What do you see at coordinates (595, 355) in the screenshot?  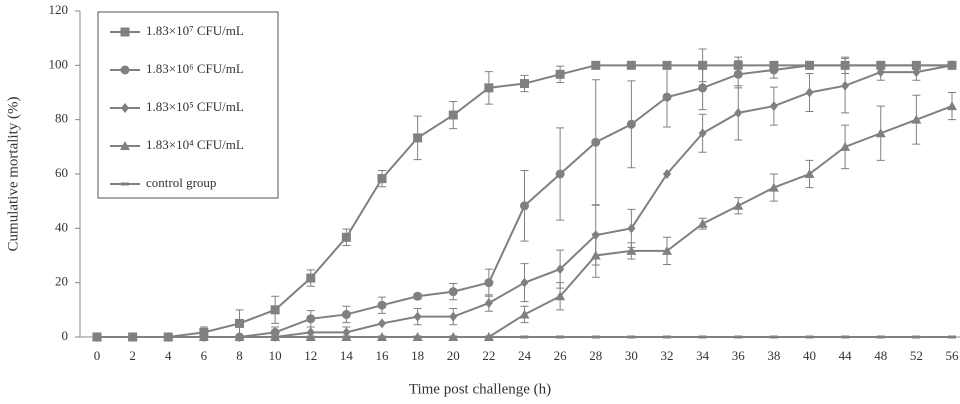 I see `x-tick-label: 28` at bounding box center [595, 355].